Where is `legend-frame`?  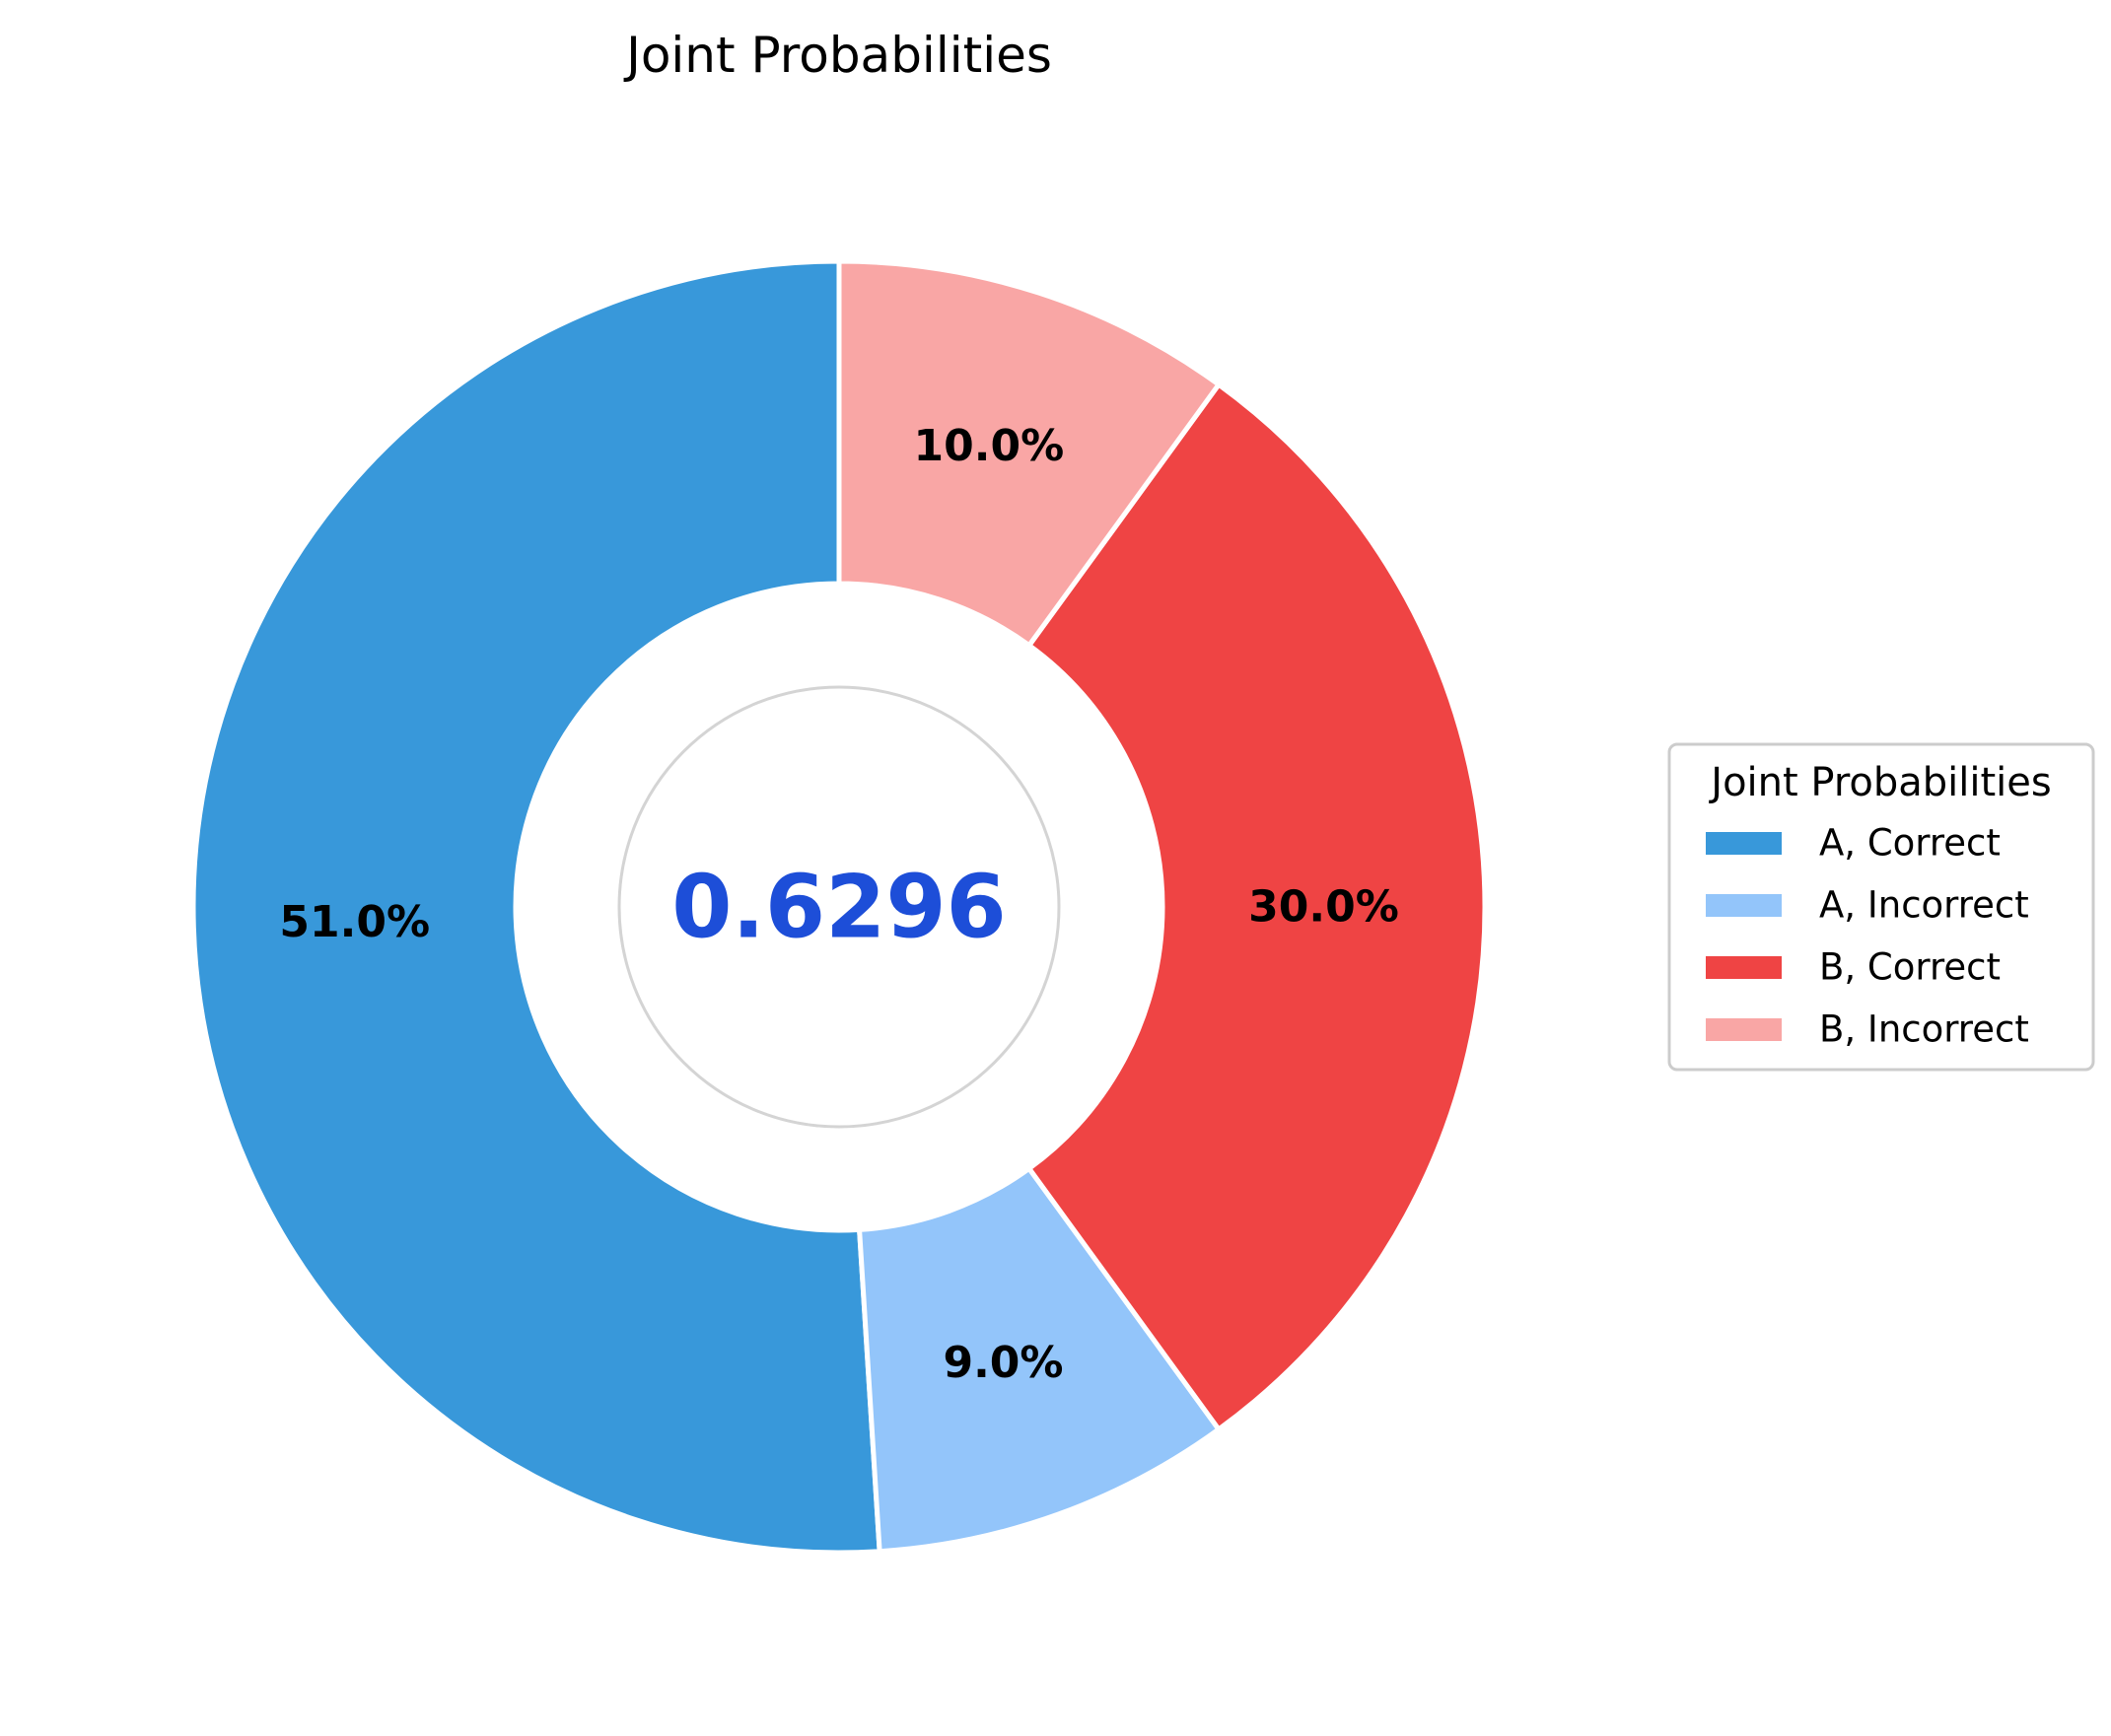 legend-frame is located at coordinates (1881, 907).